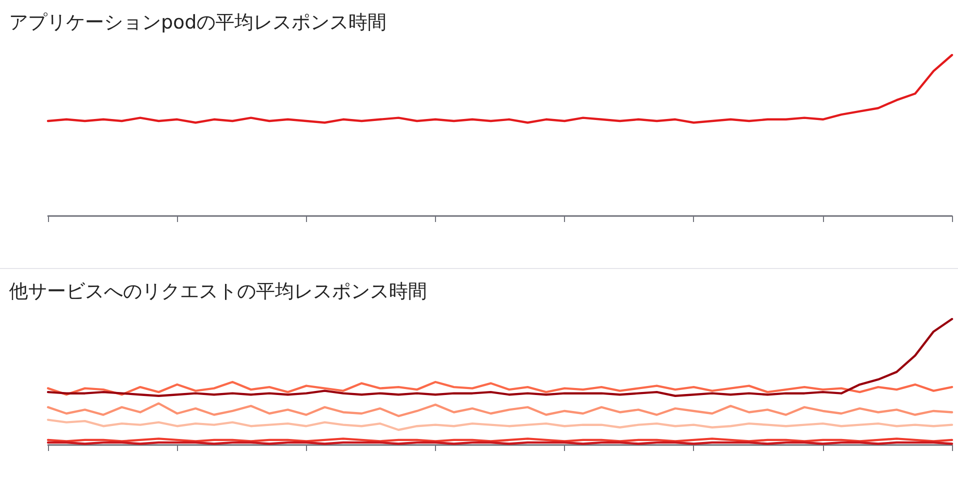 The height and width of the screenshot is (478, 958). Describe the element at coordinates (198, 23) in the screenshot. I see `chart-title: アプリケーションpodの平均レスポンス時間` at that location.